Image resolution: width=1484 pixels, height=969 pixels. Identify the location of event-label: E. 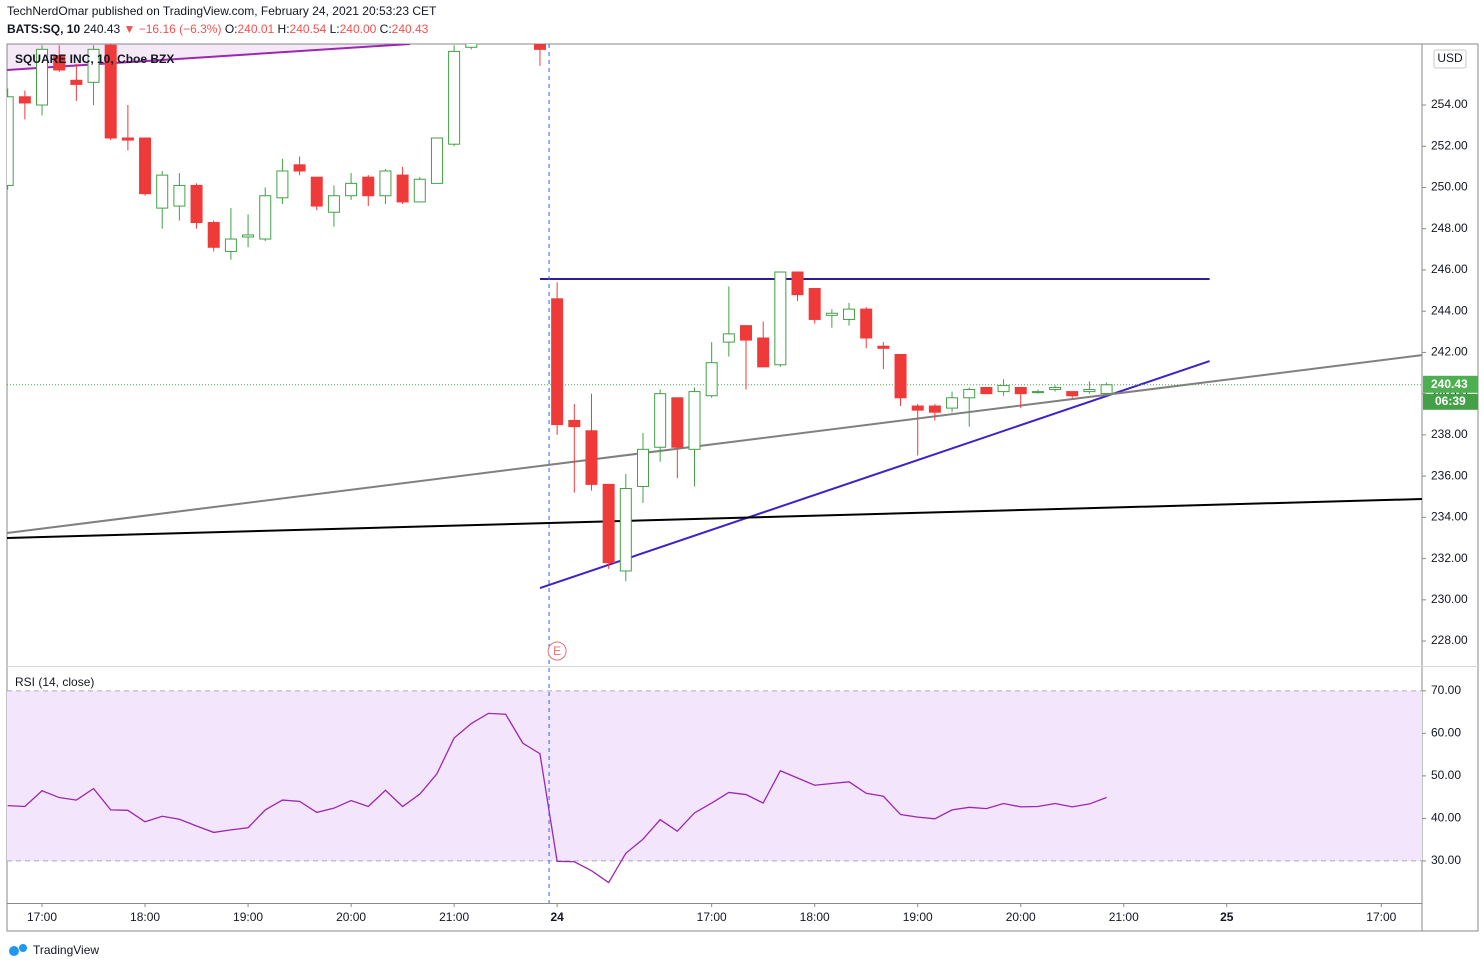
(557, 651).